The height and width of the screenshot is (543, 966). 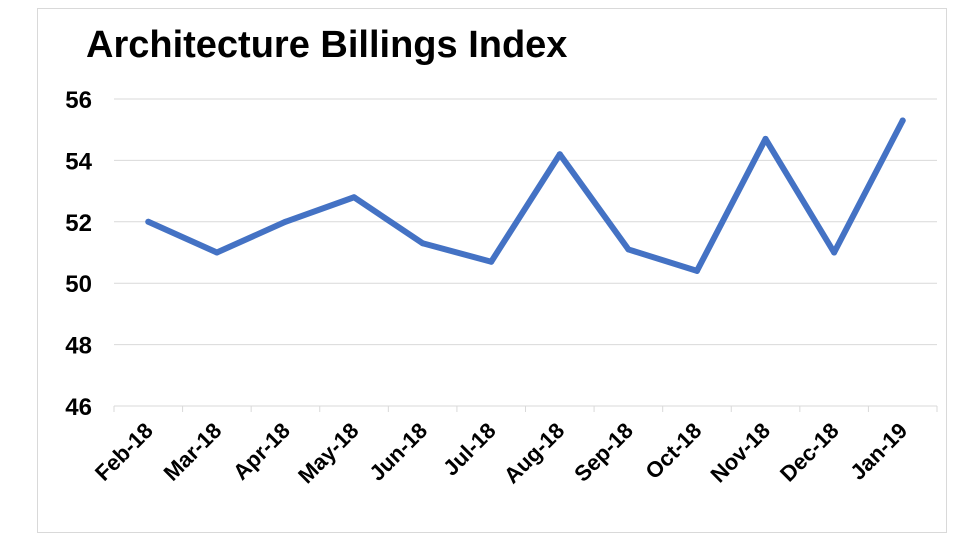 What do you see at coordinates (809, 452) in the screenshot?
I see `x-tick-label: Dec-18` at bounding box center [809, 452].